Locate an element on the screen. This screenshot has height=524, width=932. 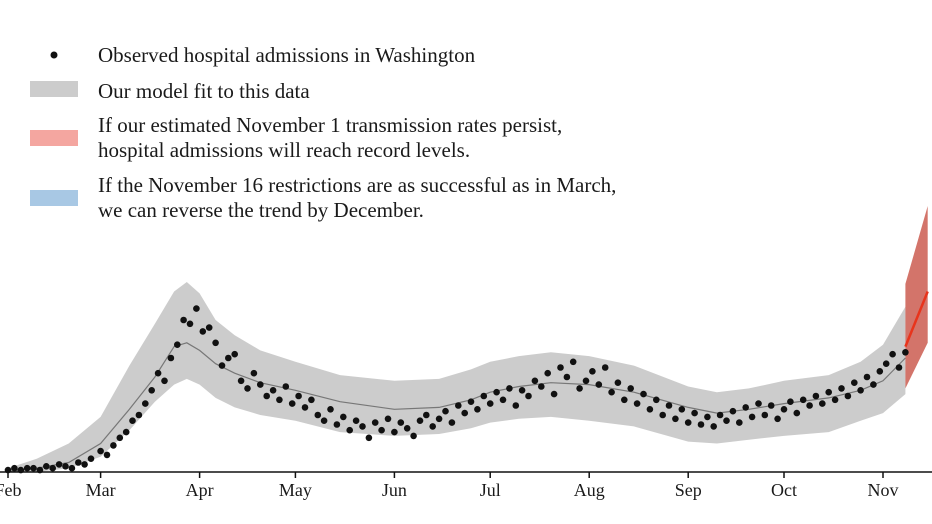
legend-model-label: Our model fit to this data is located at coordinates (204, 91).